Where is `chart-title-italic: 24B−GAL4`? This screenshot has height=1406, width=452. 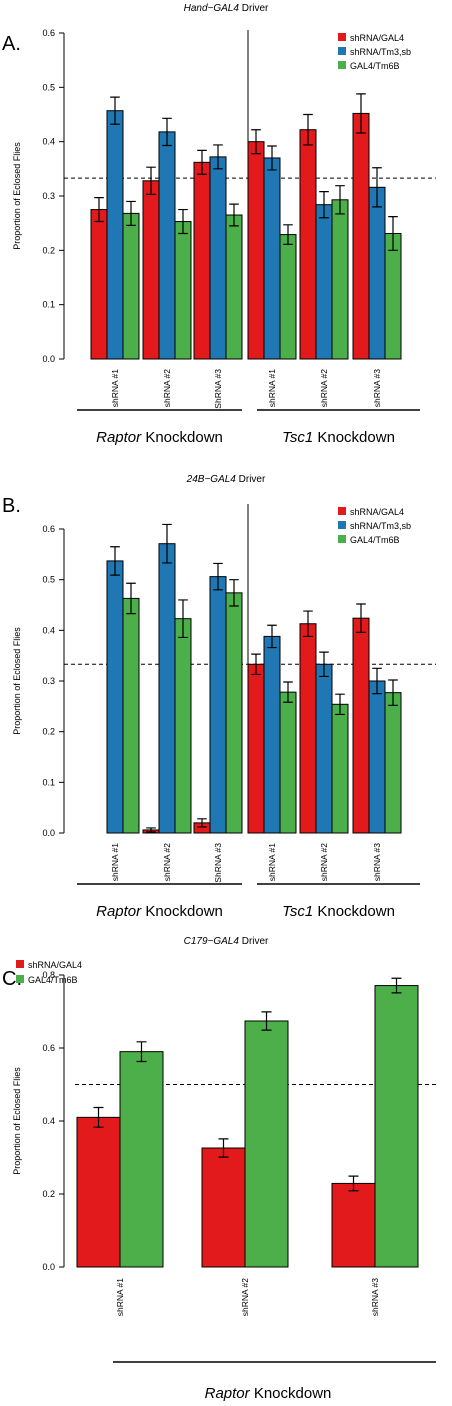
chart-title-italic: 24B−GAL4 is located at coordinates (211, 479).